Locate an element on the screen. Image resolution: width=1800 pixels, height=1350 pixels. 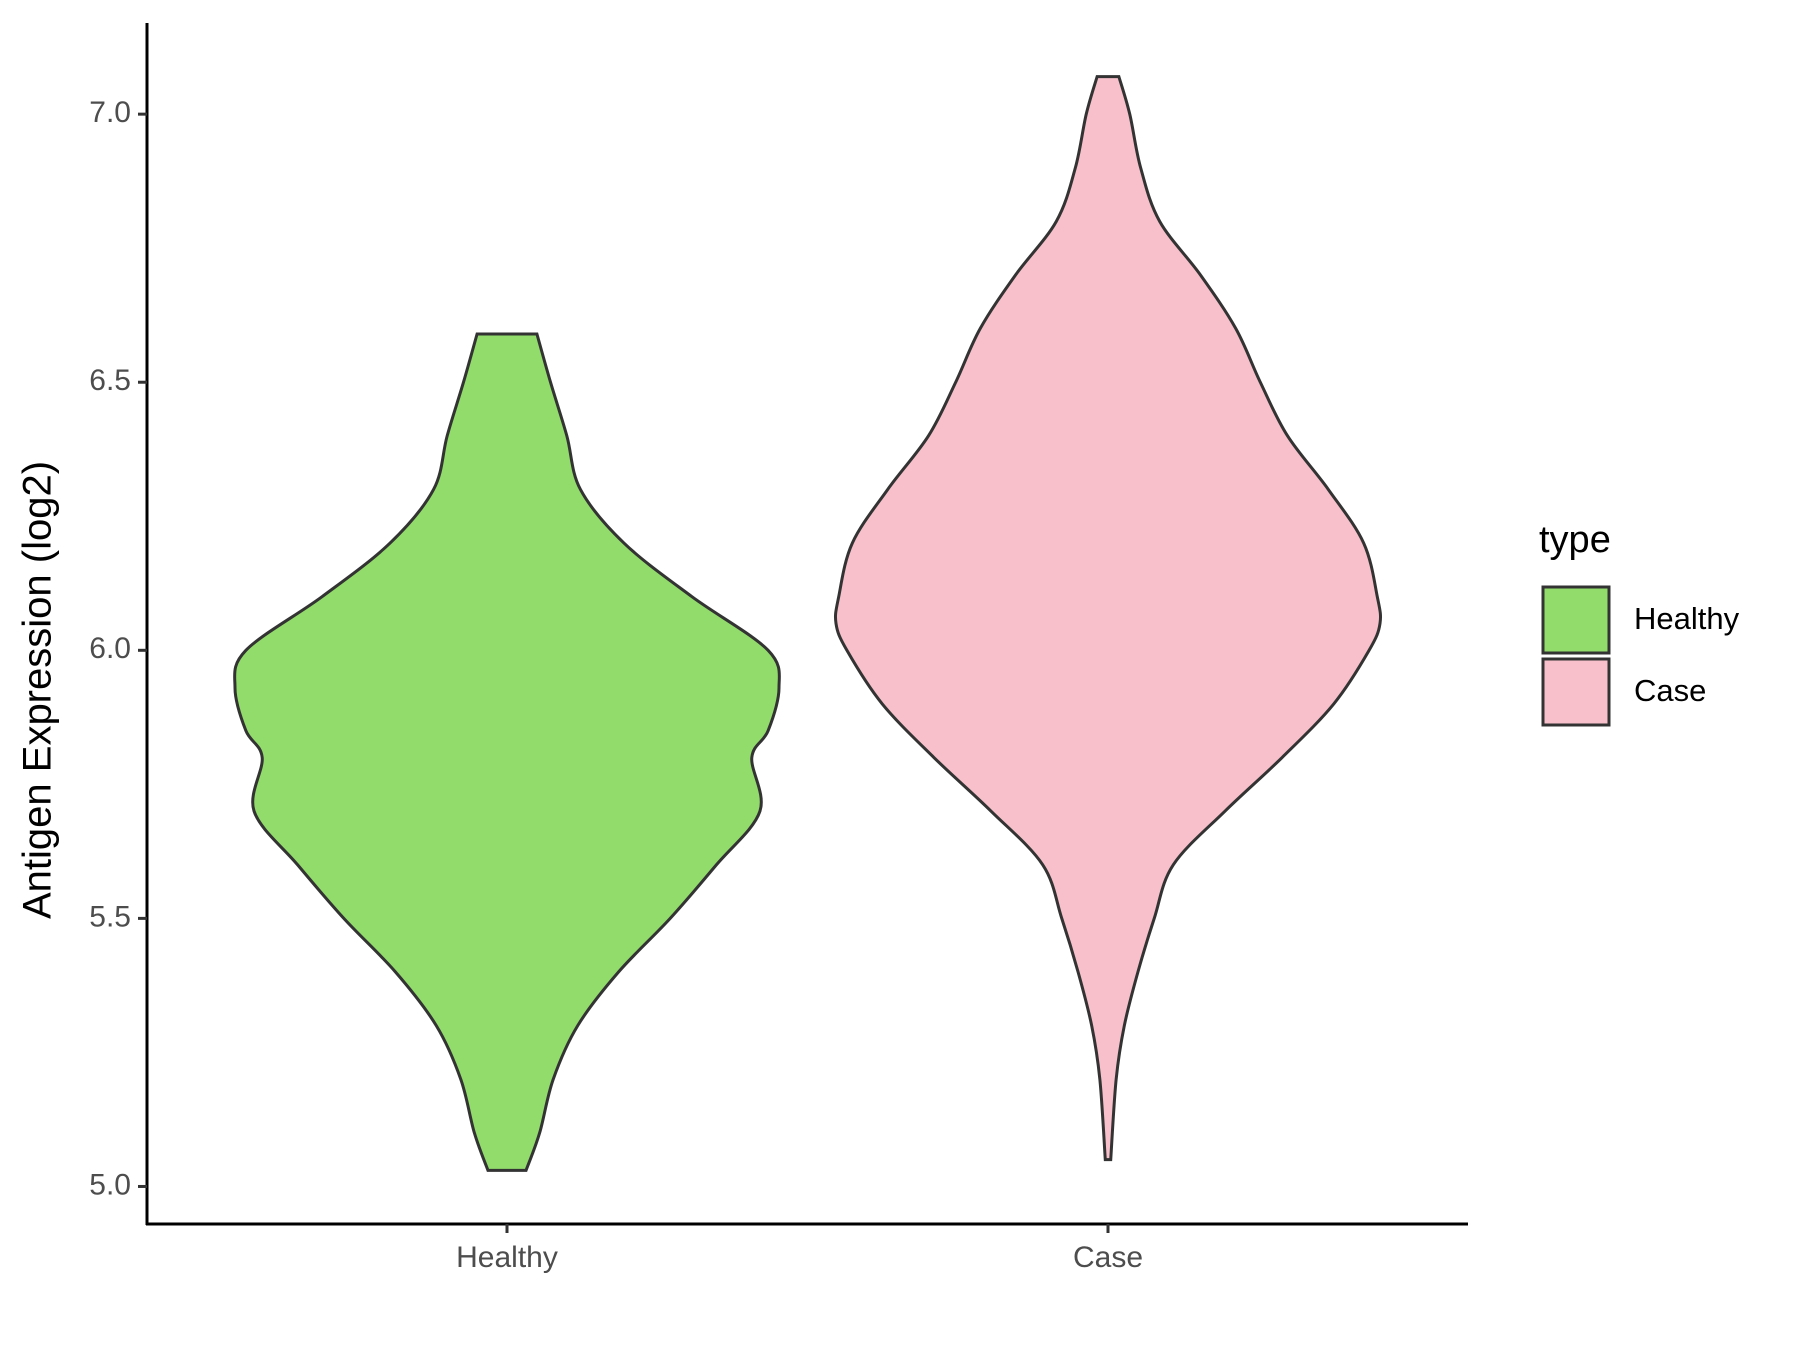
legend-title: type is located at coordinates (1575, 540).